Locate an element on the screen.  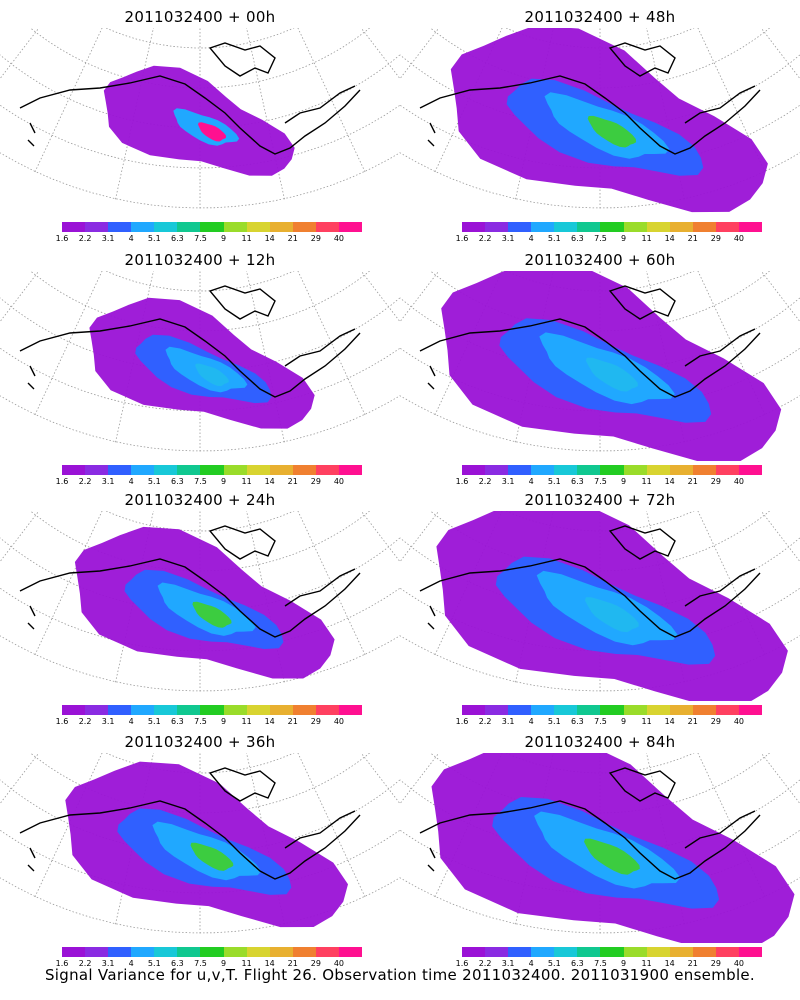
legend-color-bar is located at coordinates (212, 710).